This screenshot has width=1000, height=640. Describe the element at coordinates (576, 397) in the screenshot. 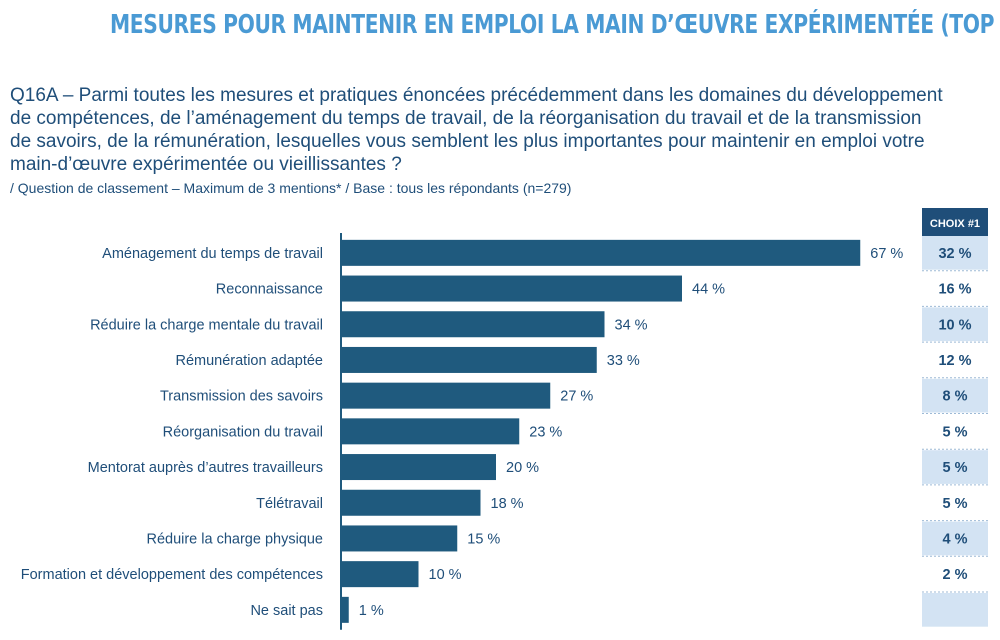

I see `value-label: 27 %` at that location.